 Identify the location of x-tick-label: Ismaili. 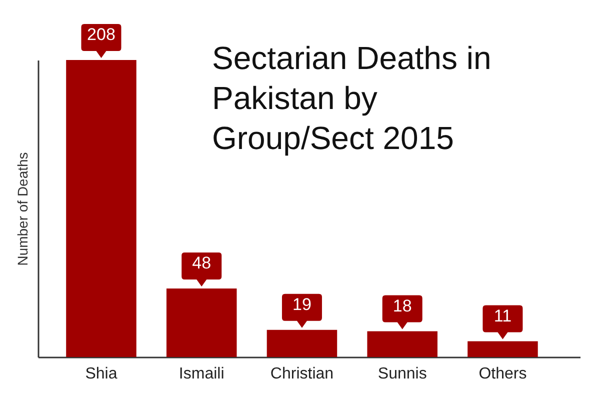
(201, 374).